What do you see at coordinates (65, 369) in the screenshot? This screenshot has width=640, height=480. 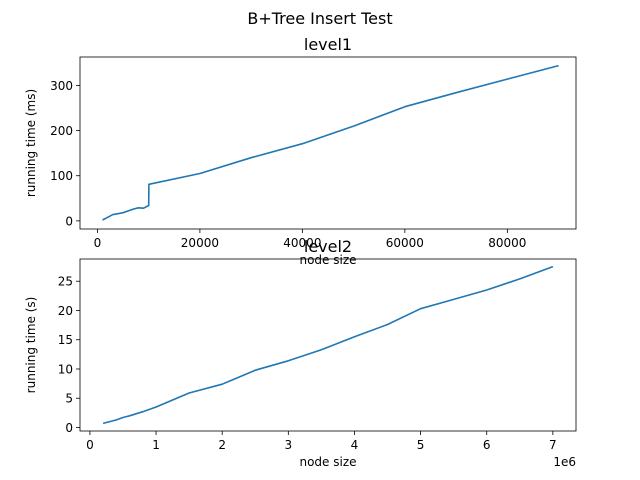 I see `y-tick-label: 10` at bounding box center [65, 369].